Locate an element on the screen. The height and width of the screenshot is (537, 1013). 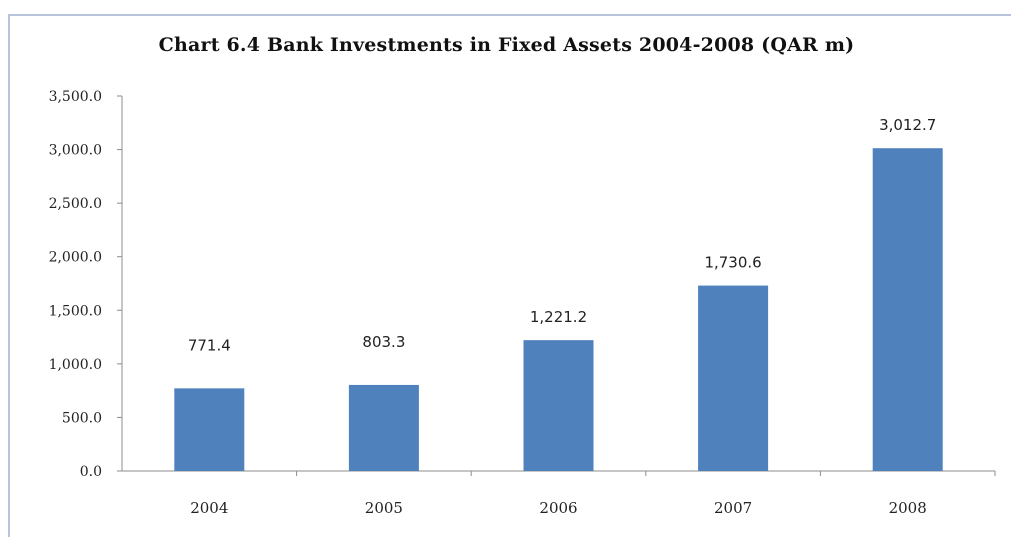
y-tick-label: 500.0 is located at coordinates (82, 418).